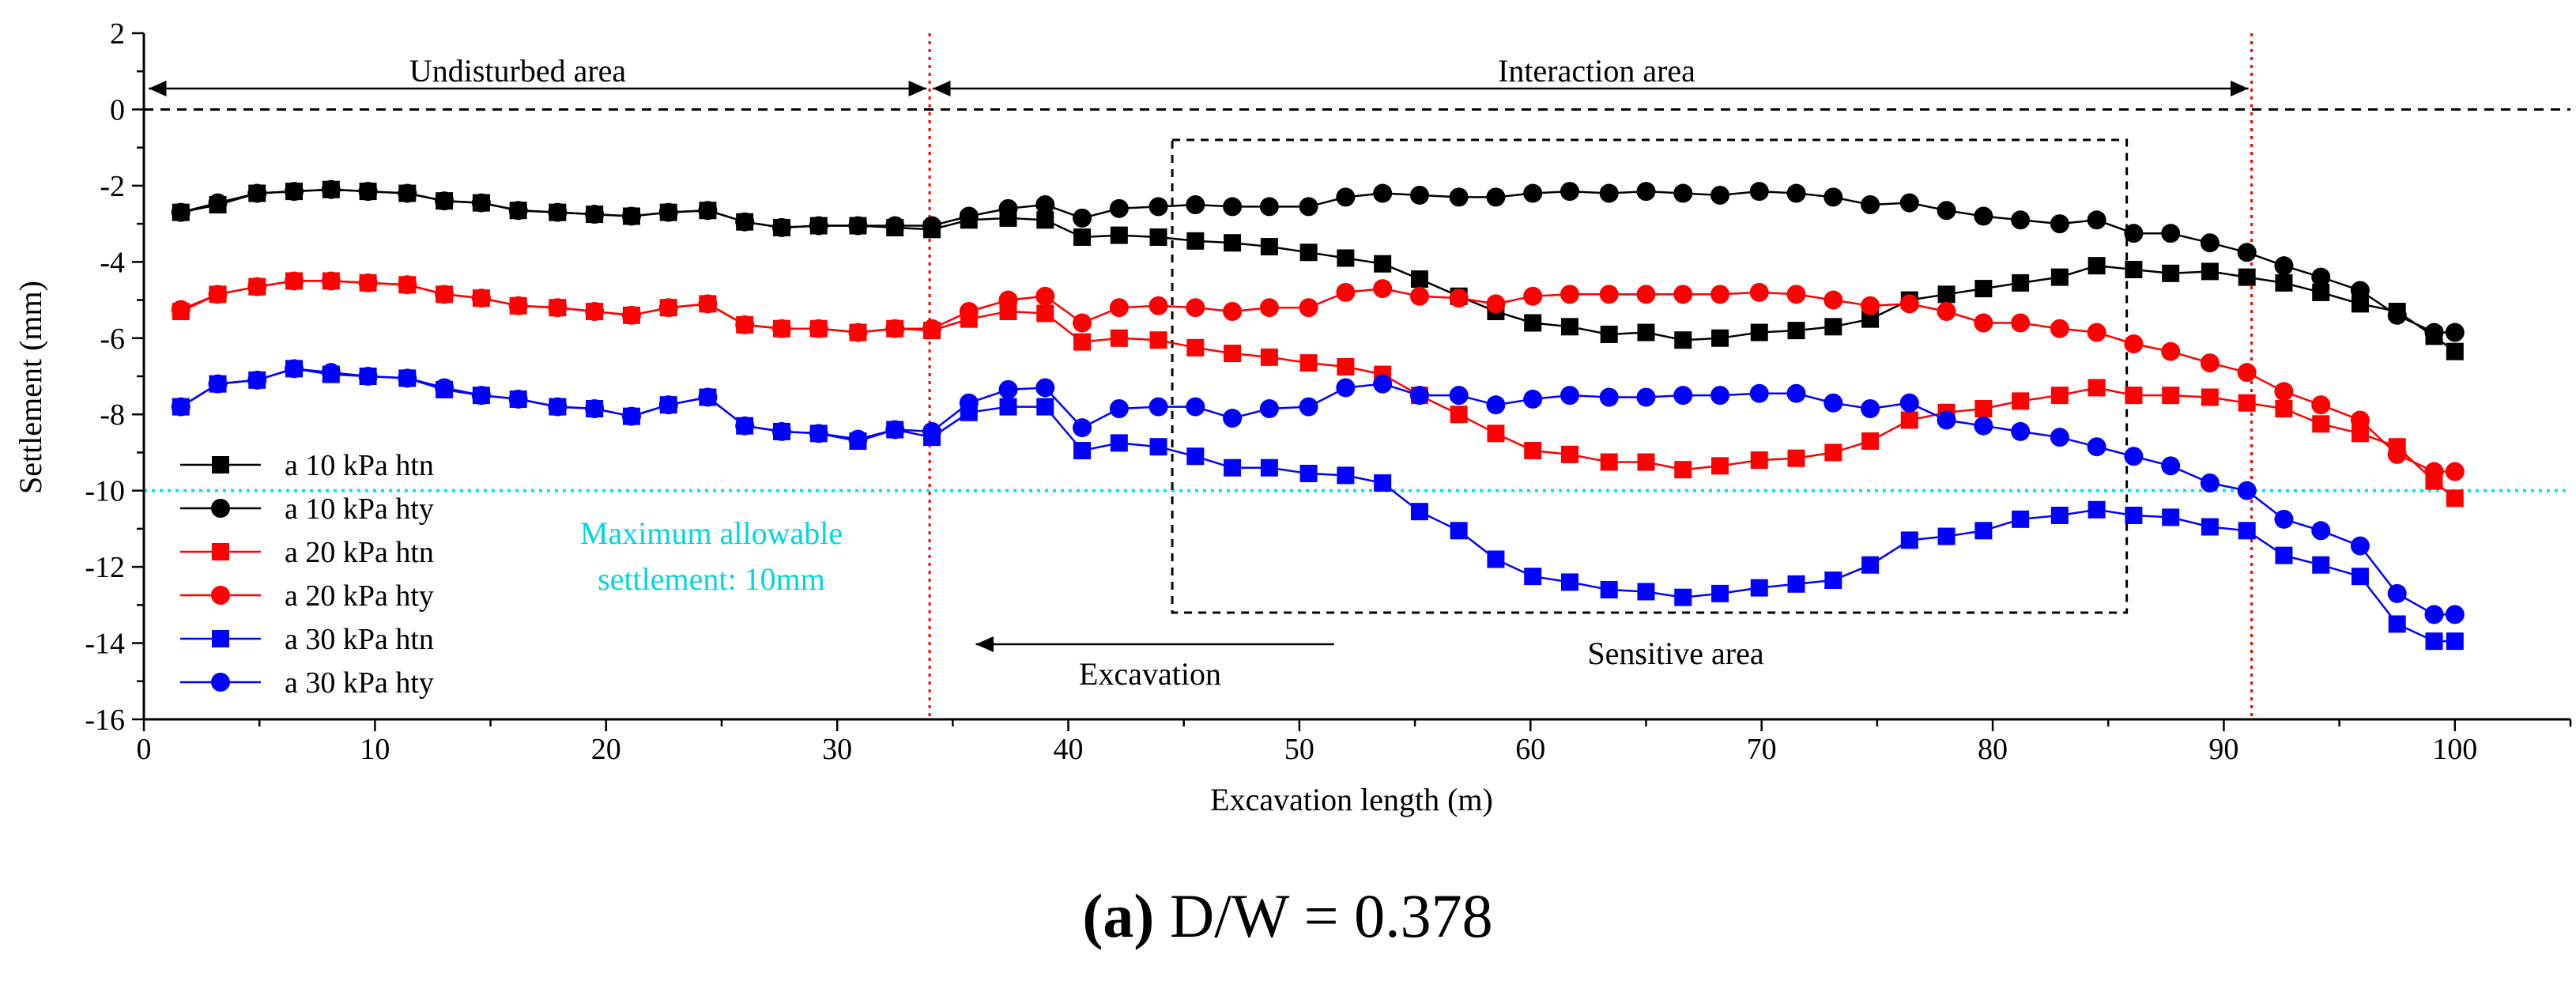 Image resolution: width=2576 pixels, height=981 pixels. I want to click on y-tick-label: -2, so click(113, 186).